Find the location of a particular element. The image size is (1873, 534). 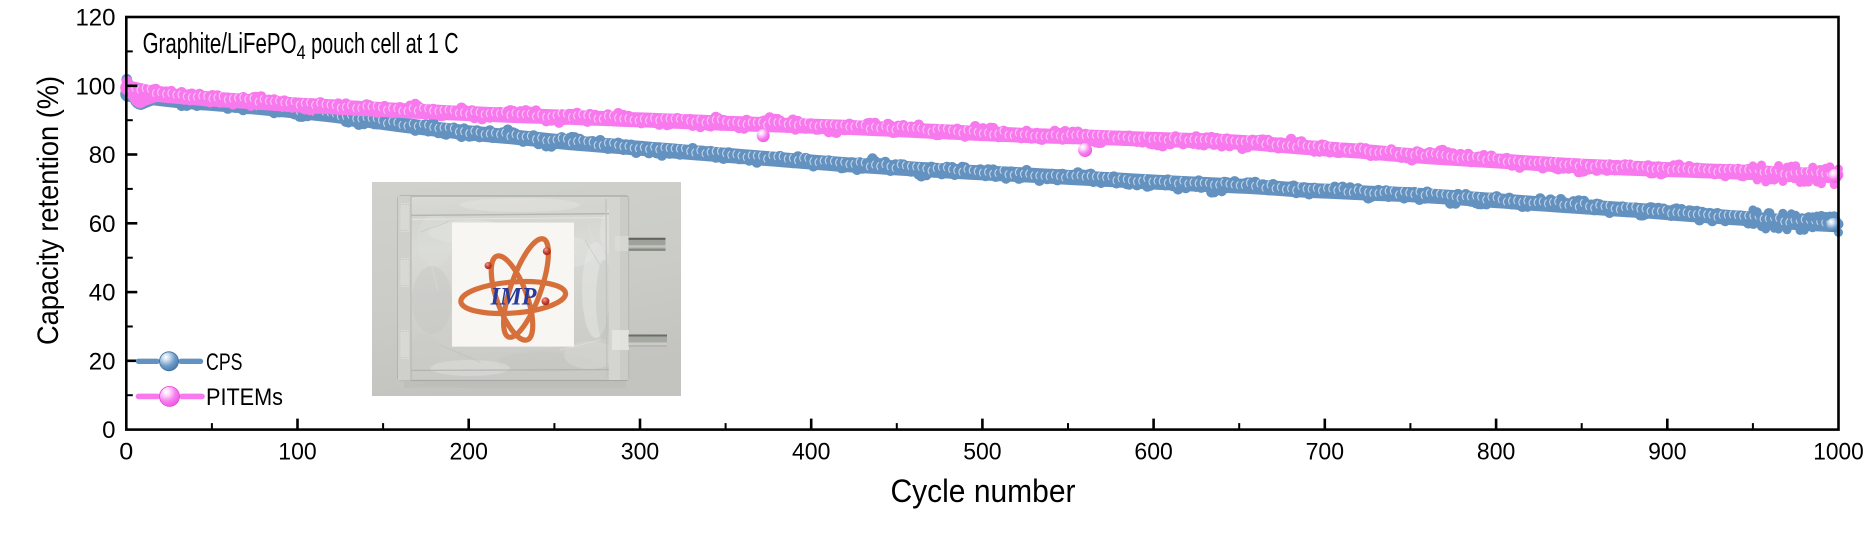

svg-text: PITEMs is located at coordinates (244, 397).